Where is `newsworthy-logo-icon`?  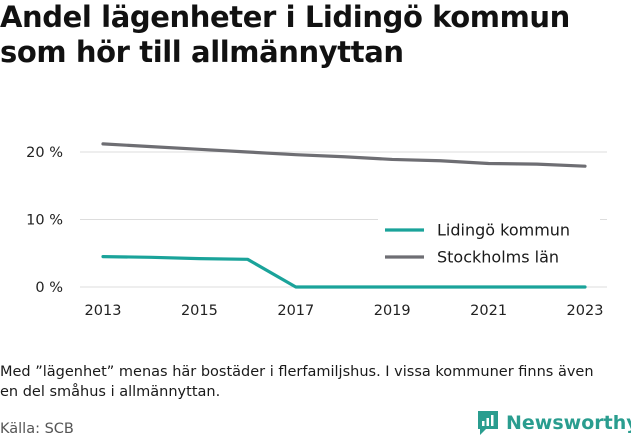 newsworthy-logo-icon is located at coordinates (488, 423).